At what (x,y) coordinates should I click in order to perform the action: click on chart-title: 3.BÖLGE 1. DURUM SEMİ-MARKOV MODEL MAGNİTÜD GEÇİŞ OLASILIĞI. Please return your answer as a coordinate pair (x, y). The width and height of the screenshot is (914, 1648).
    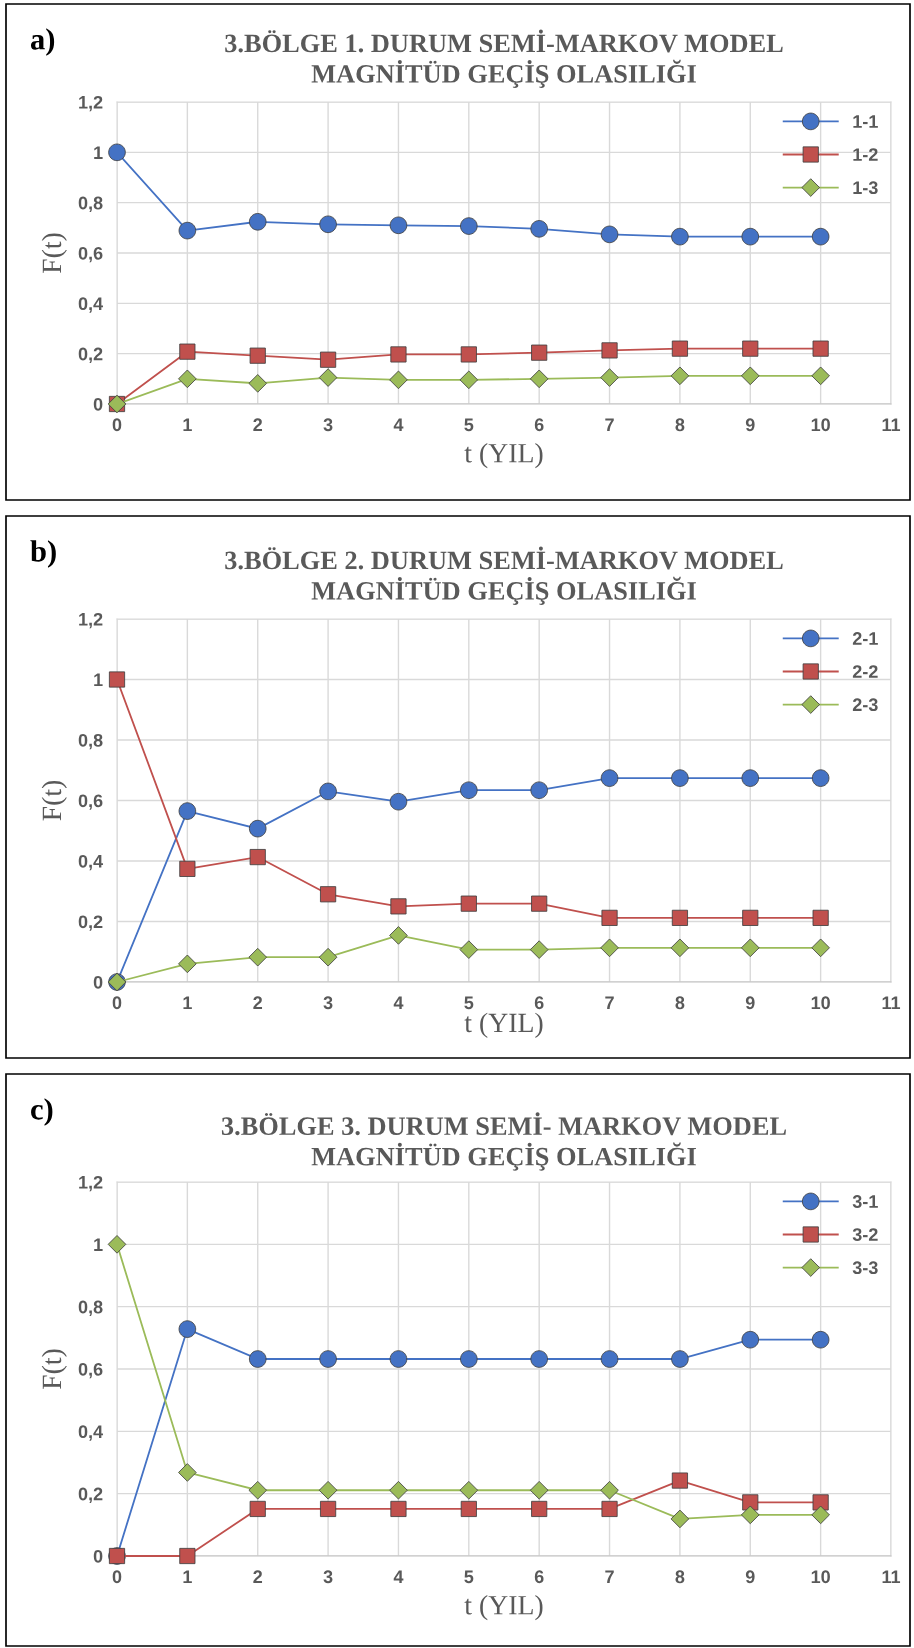
    Looking at the image, I should click on (504, 58).